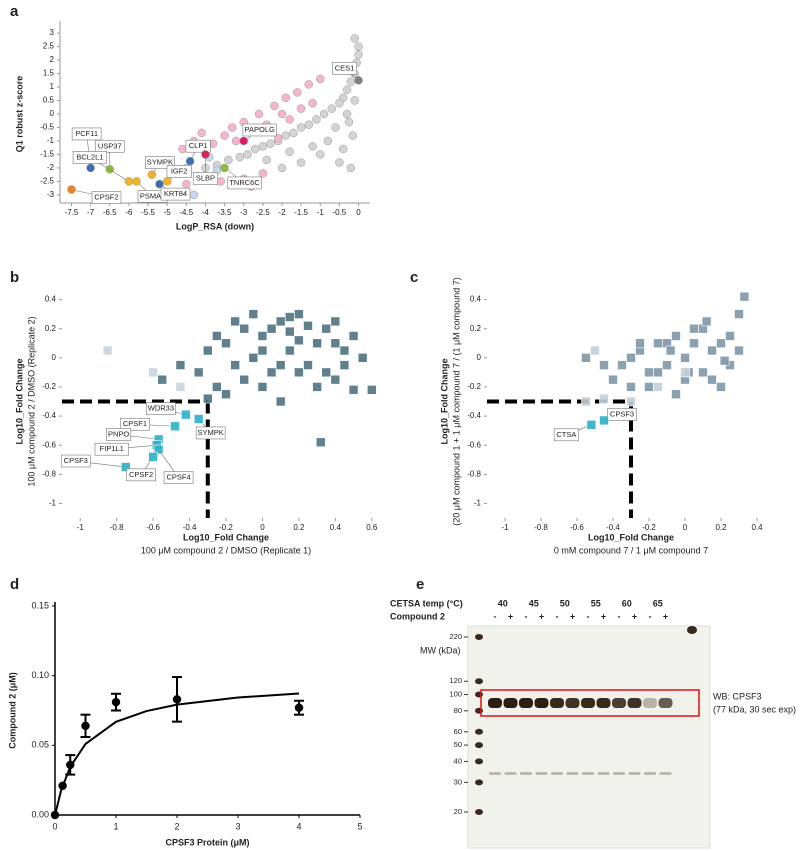 This screenshot has height=851, width=800. I want to click on x-tick-label: -0.5, so click(339, 212).